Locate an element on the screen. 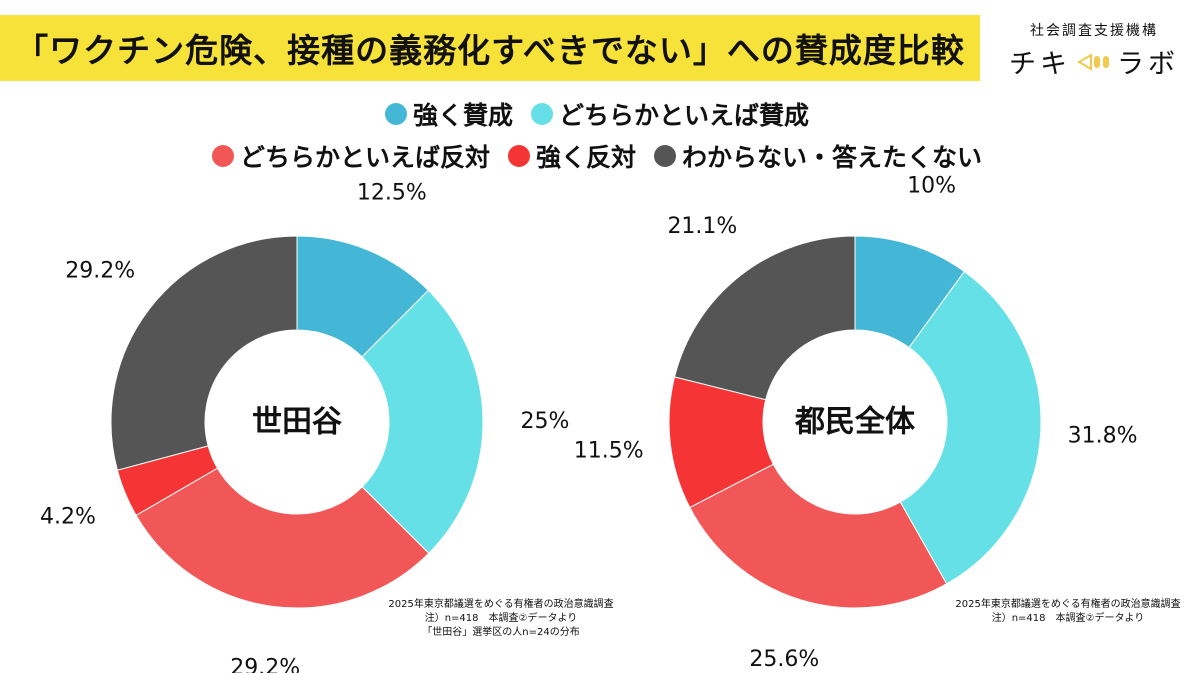 This screenshot has width=1194, height=673. donut-center-label: 世田谷 is located at coordinates (297, 422).